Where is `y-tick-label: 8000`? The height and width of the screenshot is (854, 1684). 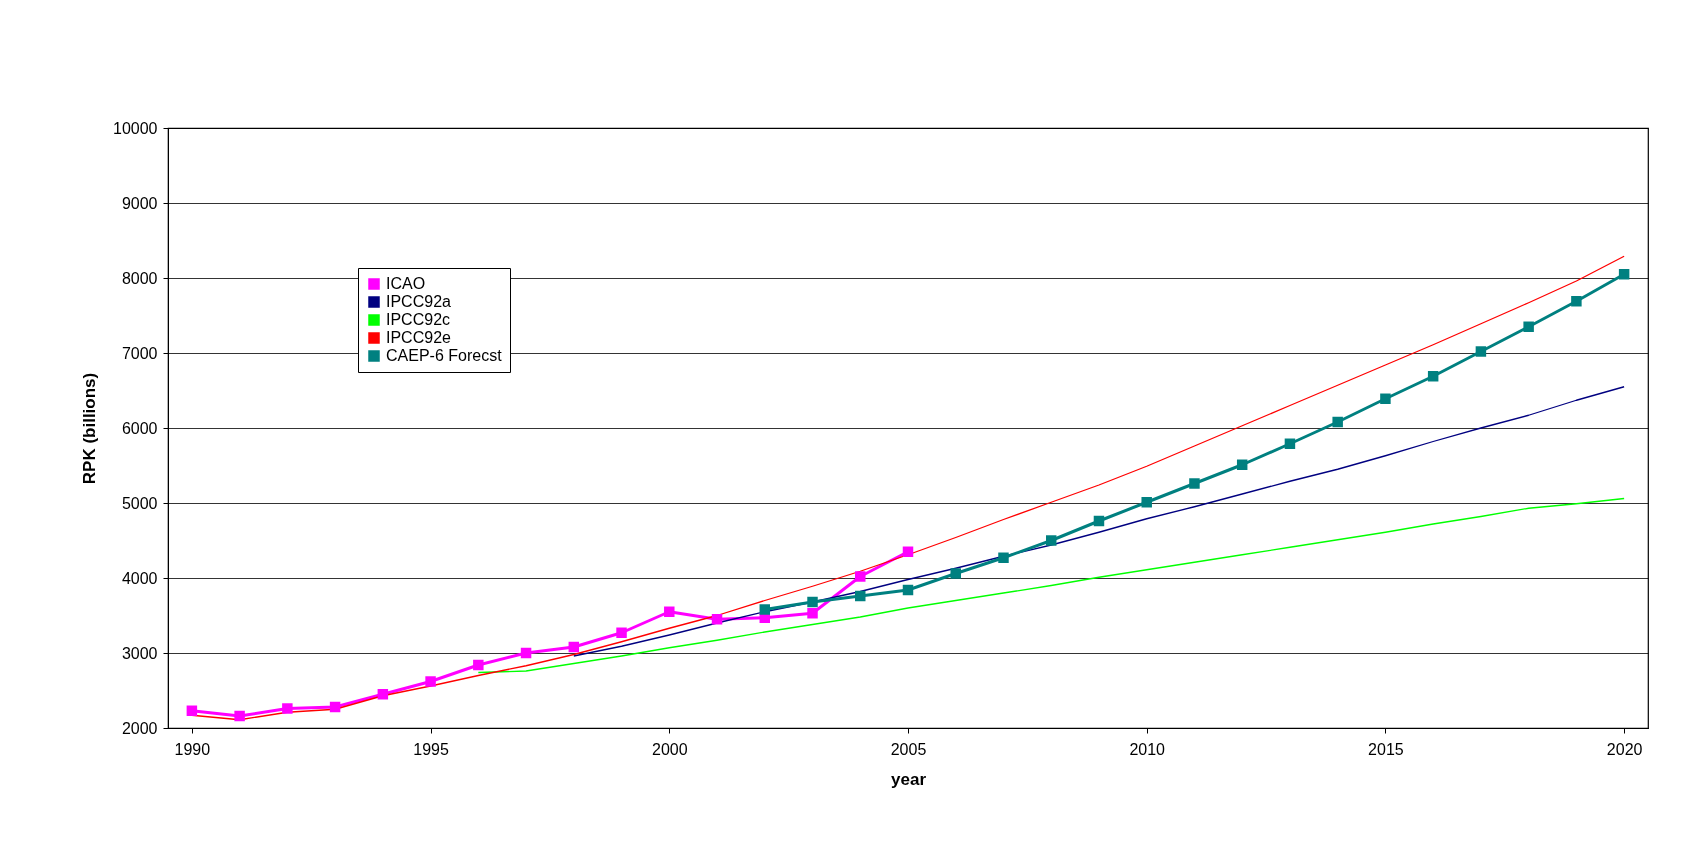
y-tick-label: 8000 is located at coordinates (139, 278).